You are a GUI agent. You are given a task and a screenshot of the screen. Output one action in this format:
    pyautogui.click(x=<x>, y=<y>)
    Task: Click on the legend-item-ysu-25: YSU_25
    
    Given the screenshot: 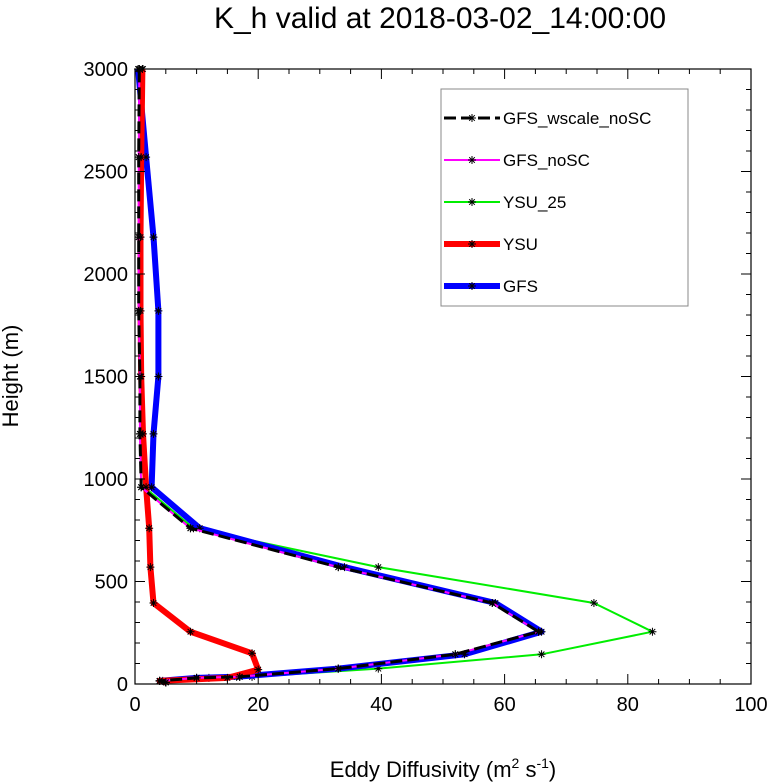 What is the action you would take?
    pyautogui.click(x=505, y=202)
    